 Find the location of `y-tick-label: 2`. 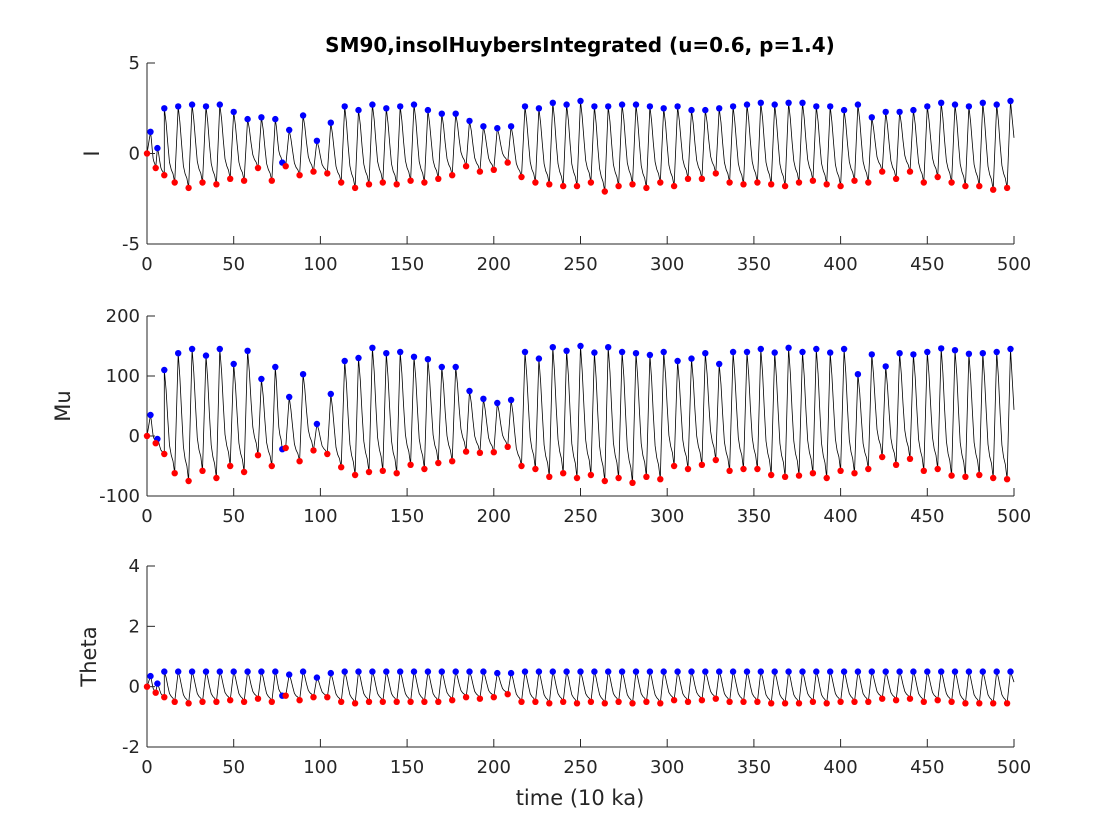

y-tick-label: 2 is located at coordinates (134, 626).